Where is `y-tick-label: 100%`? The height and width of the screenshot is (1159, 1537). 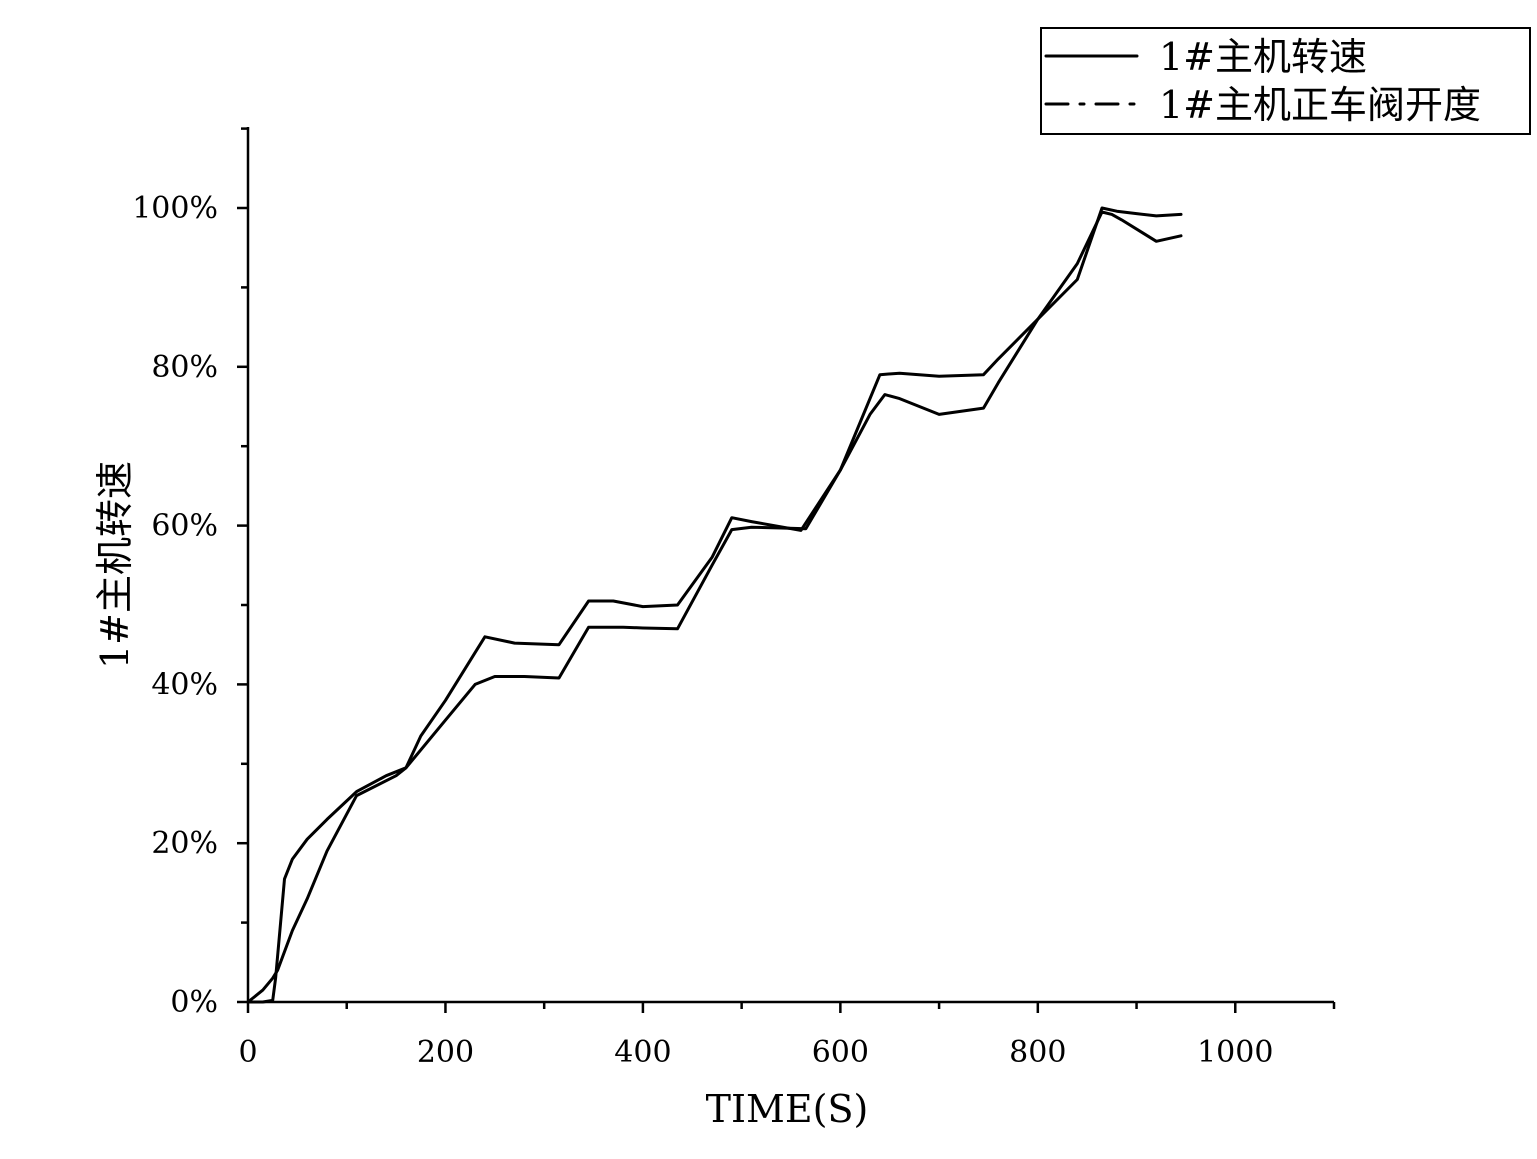
y-tick-label: 100% is located at coordinates (175, 208).